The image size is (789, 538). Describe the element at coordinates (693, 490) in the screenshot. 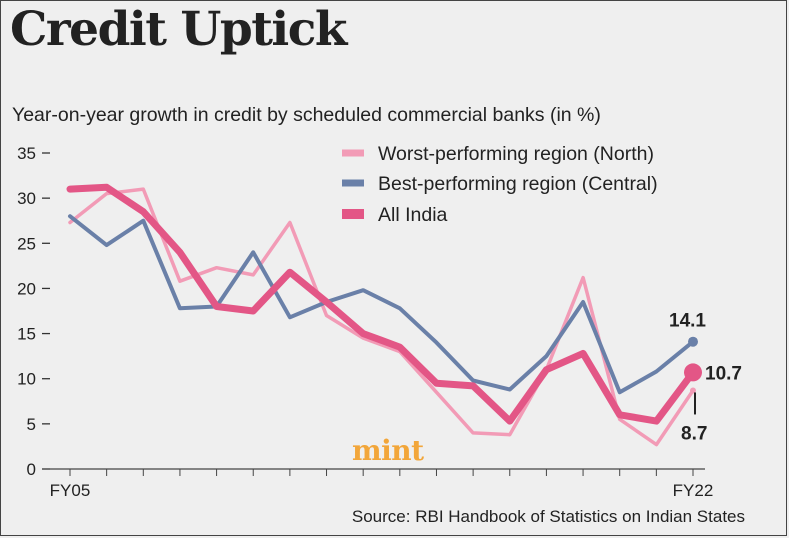

I see `x-tick-label: FY22` at that location.